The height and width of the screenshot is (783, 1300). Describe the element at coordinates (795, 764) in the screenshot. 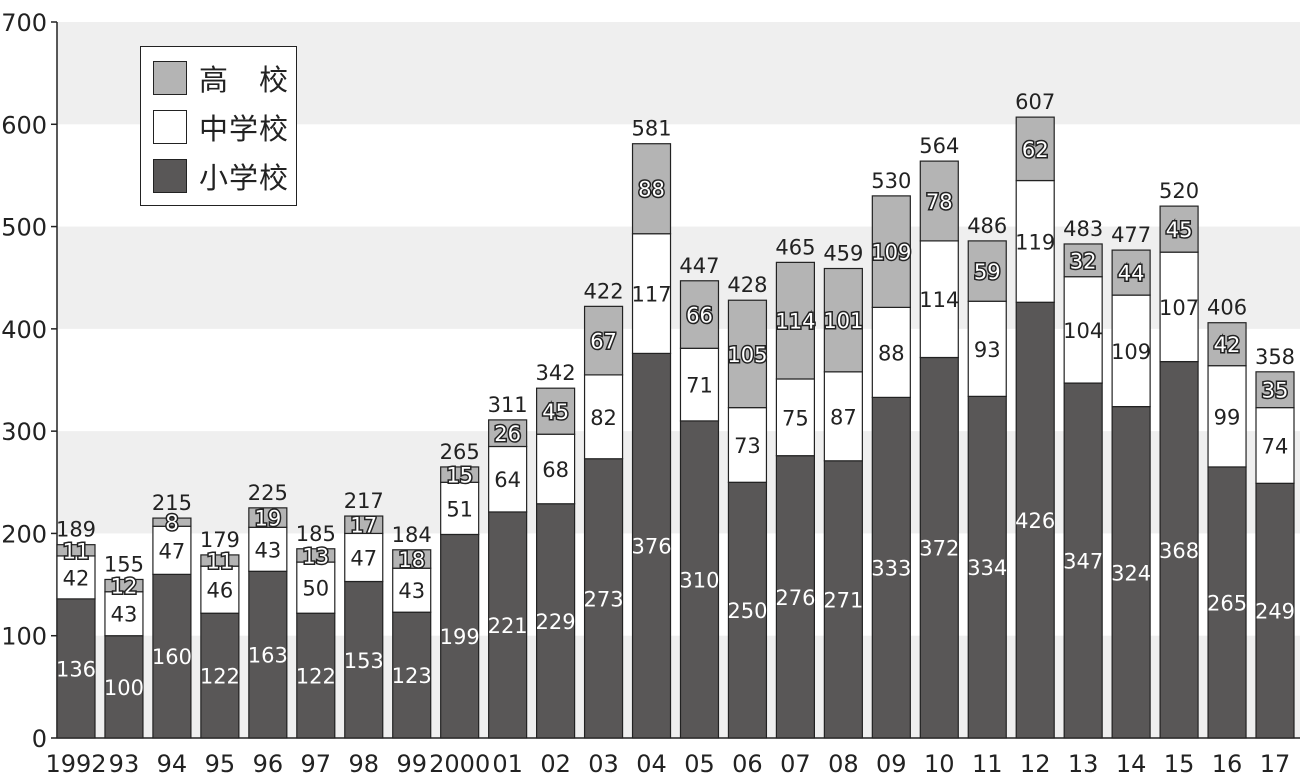

I see `x-tick-label: 07` at that location.